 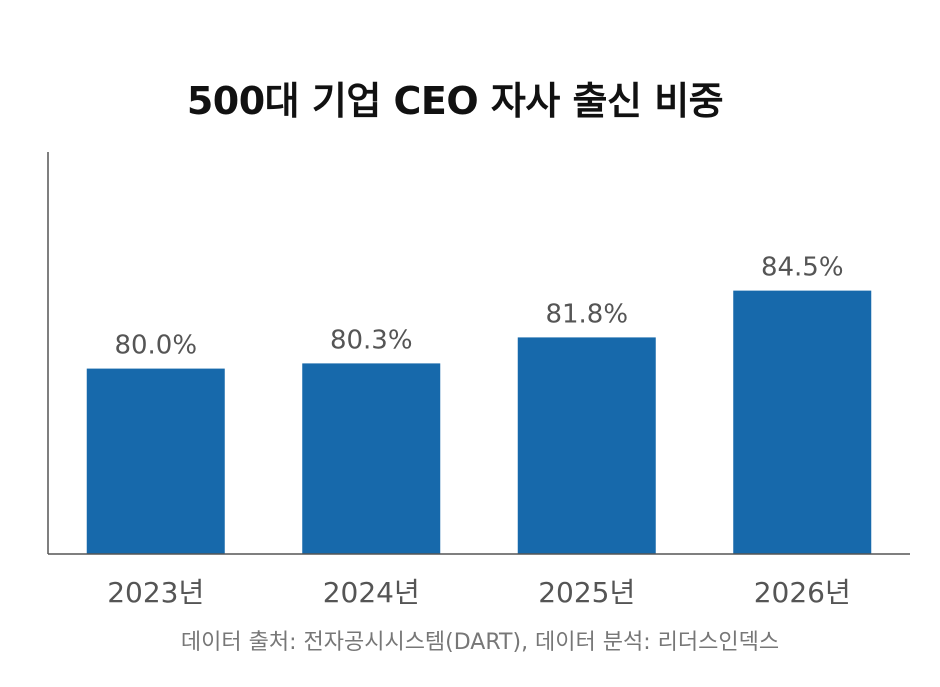 I want to click on x-tick-label-0: 2023년, so click(x=155, y=592).